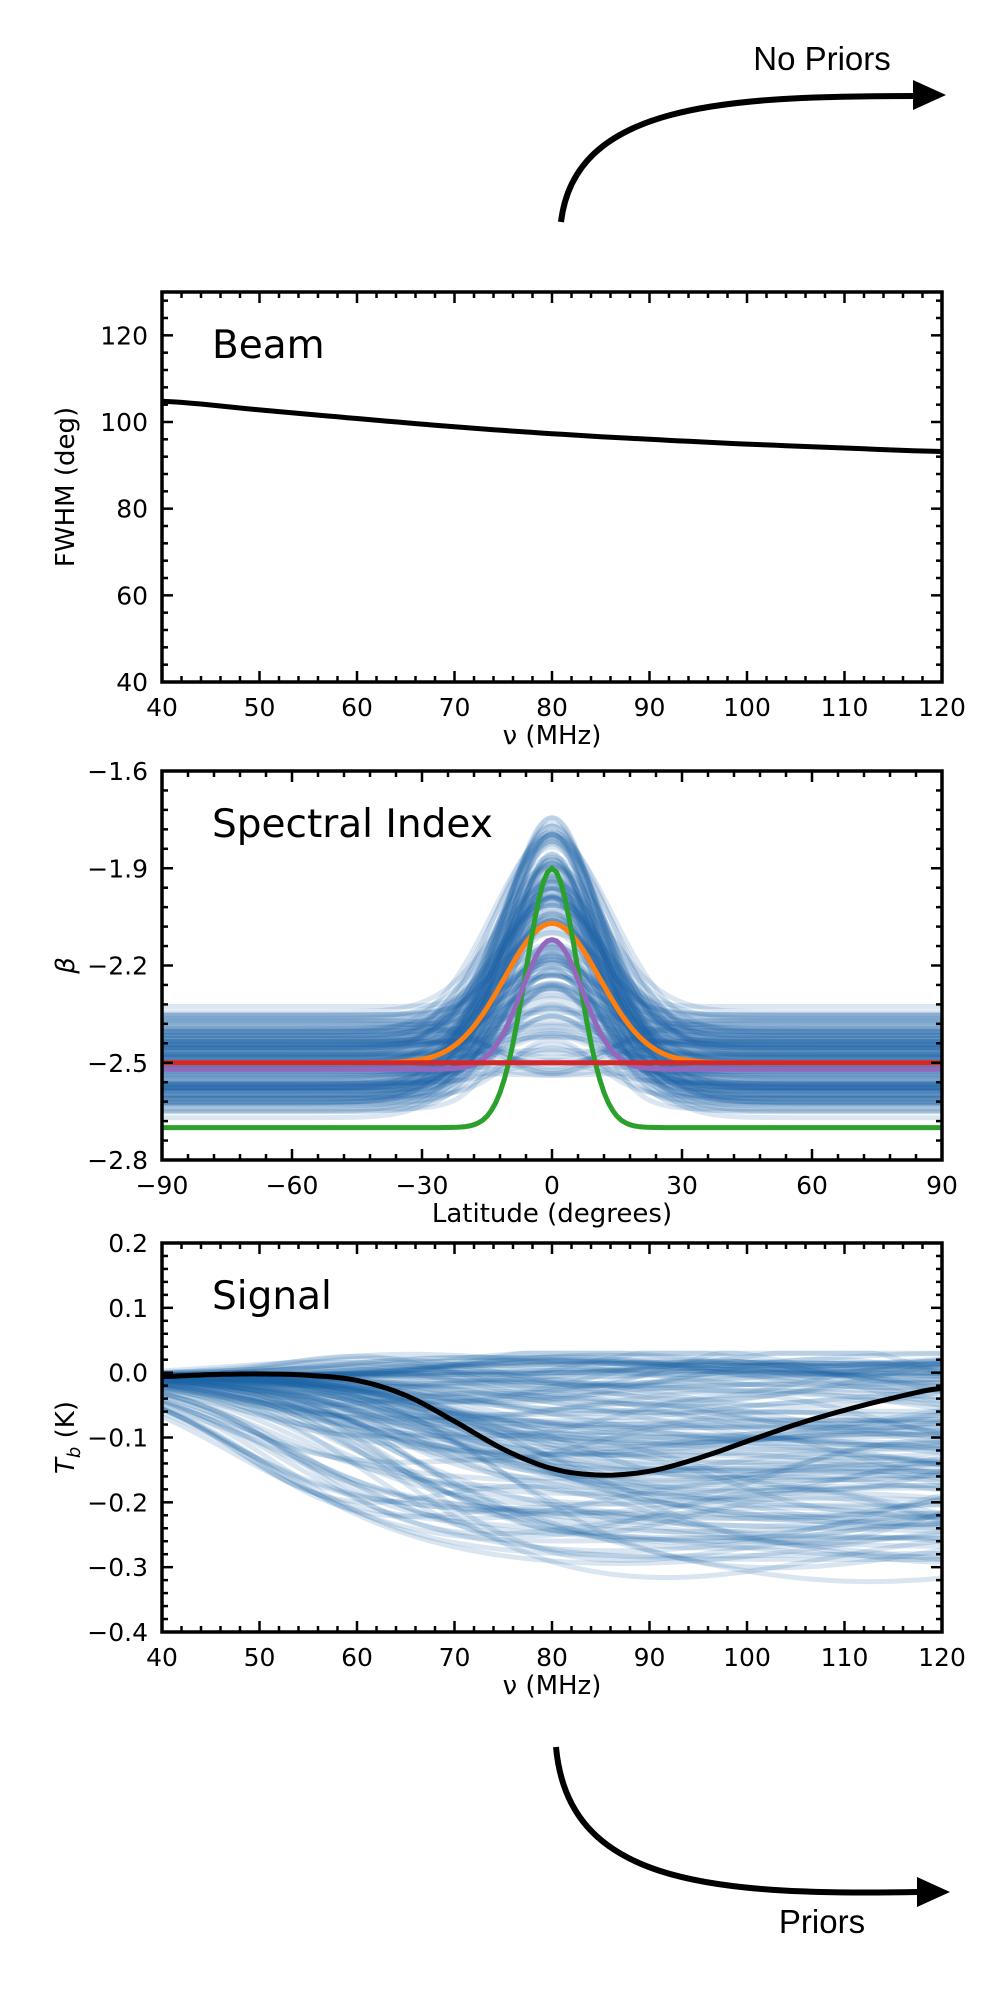 The image size is (1000, 2000). Describe the element at coordinates (117, 1567) in the screenshot. I see `y-tick-label: −0.3` at that location.